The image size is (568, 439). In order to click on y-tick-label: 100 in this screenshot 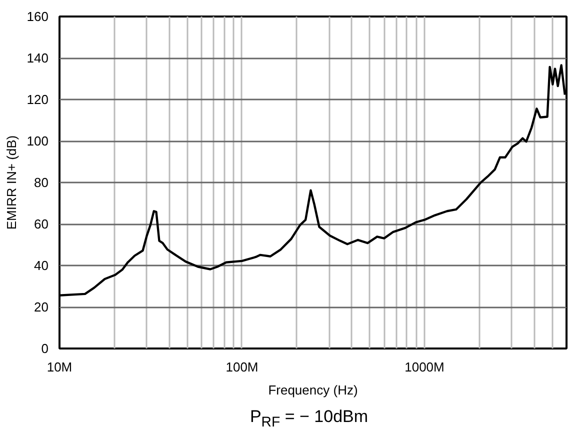, I will do `click(37, 141)`.